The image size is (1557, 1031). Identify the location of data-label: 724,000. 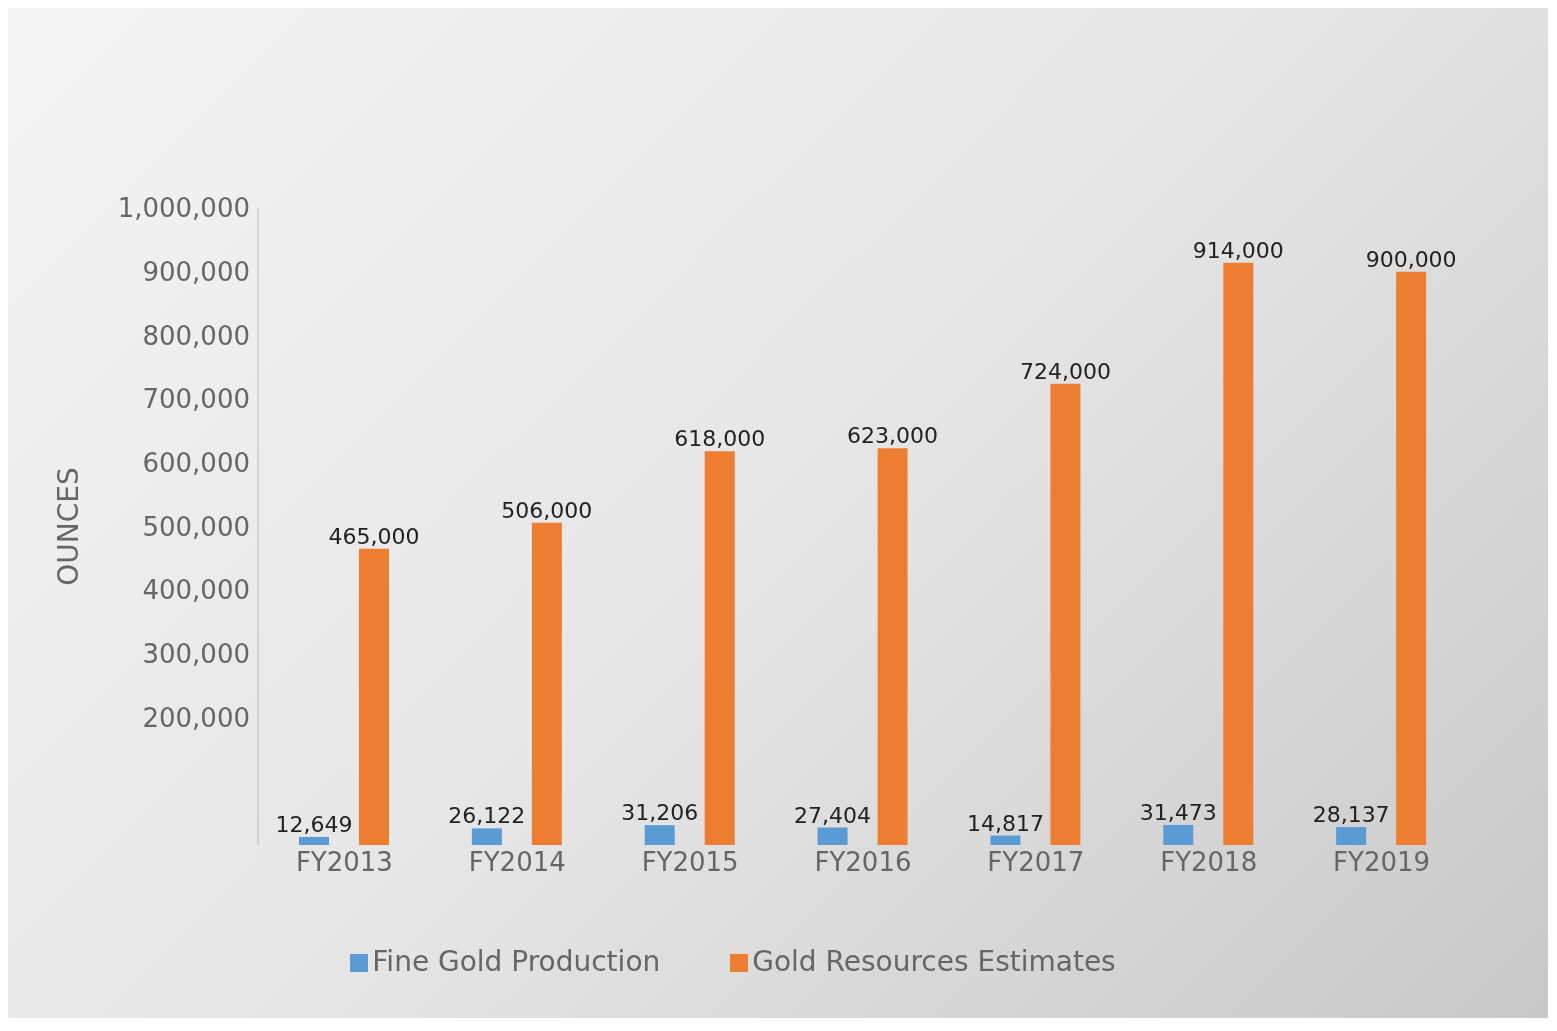
(1065, 371).